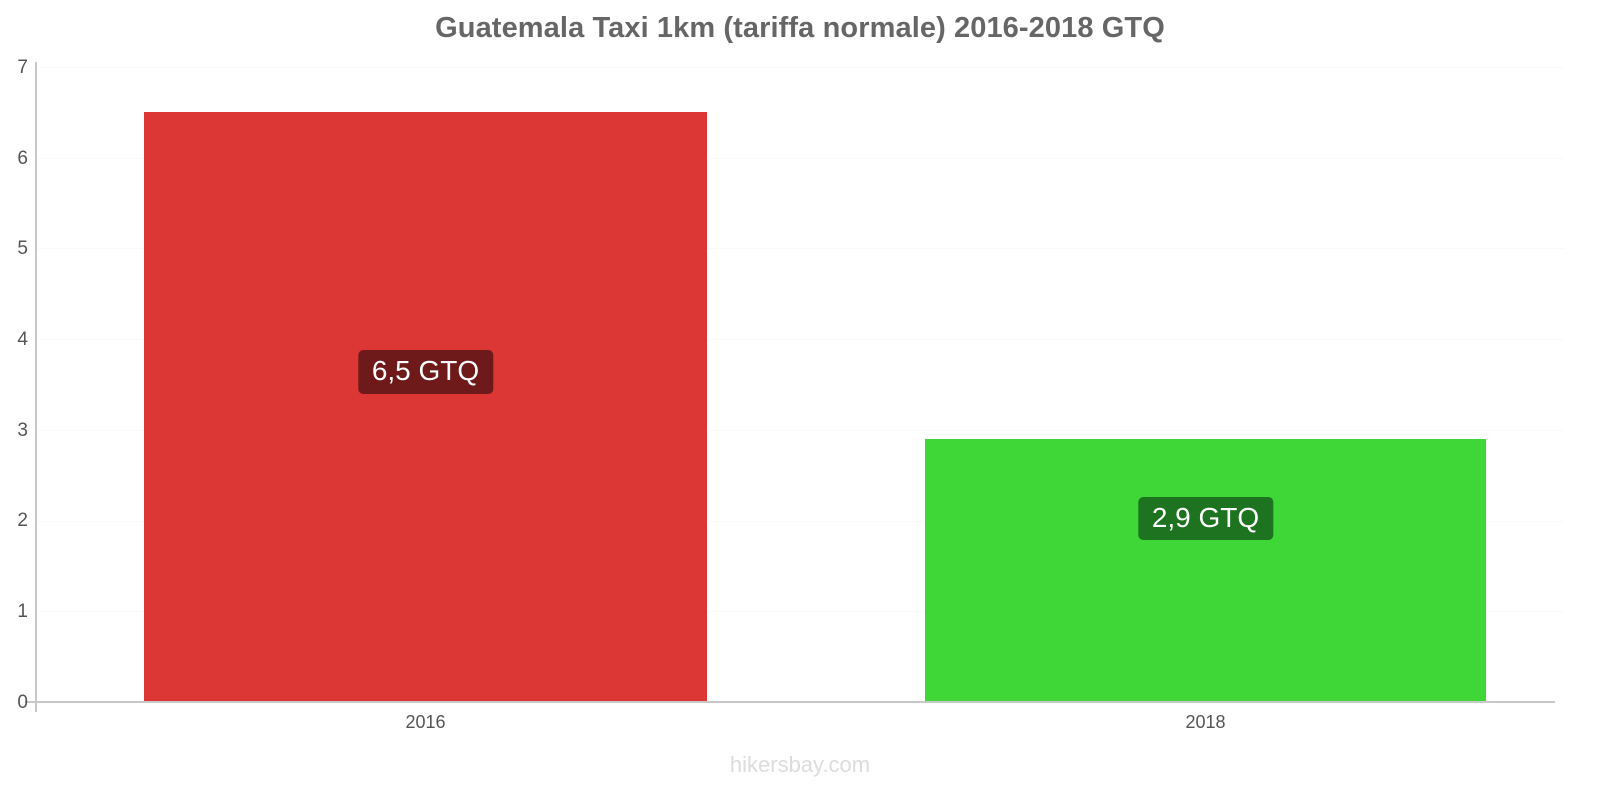  What do you see at coordinates (1205, 722) in the screenshot?
I see `x-tick-2018: 2018` at bounding box center [1205, 722].